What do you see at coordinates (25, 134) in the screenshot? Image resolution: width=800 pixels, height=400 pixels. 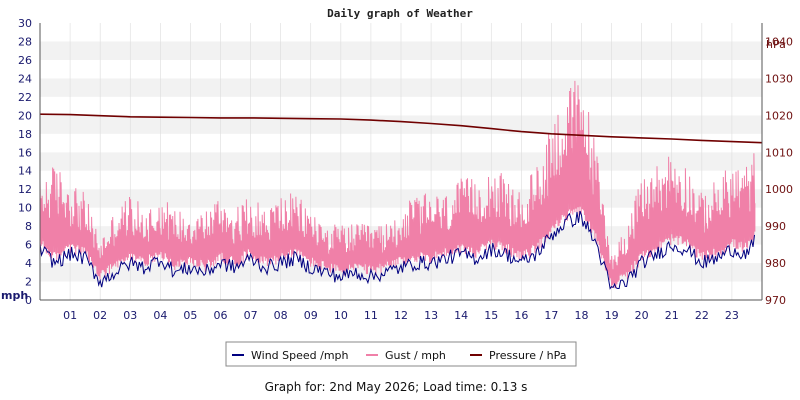 I see `left-tick-label: 18` at bounding box center [25, 134].